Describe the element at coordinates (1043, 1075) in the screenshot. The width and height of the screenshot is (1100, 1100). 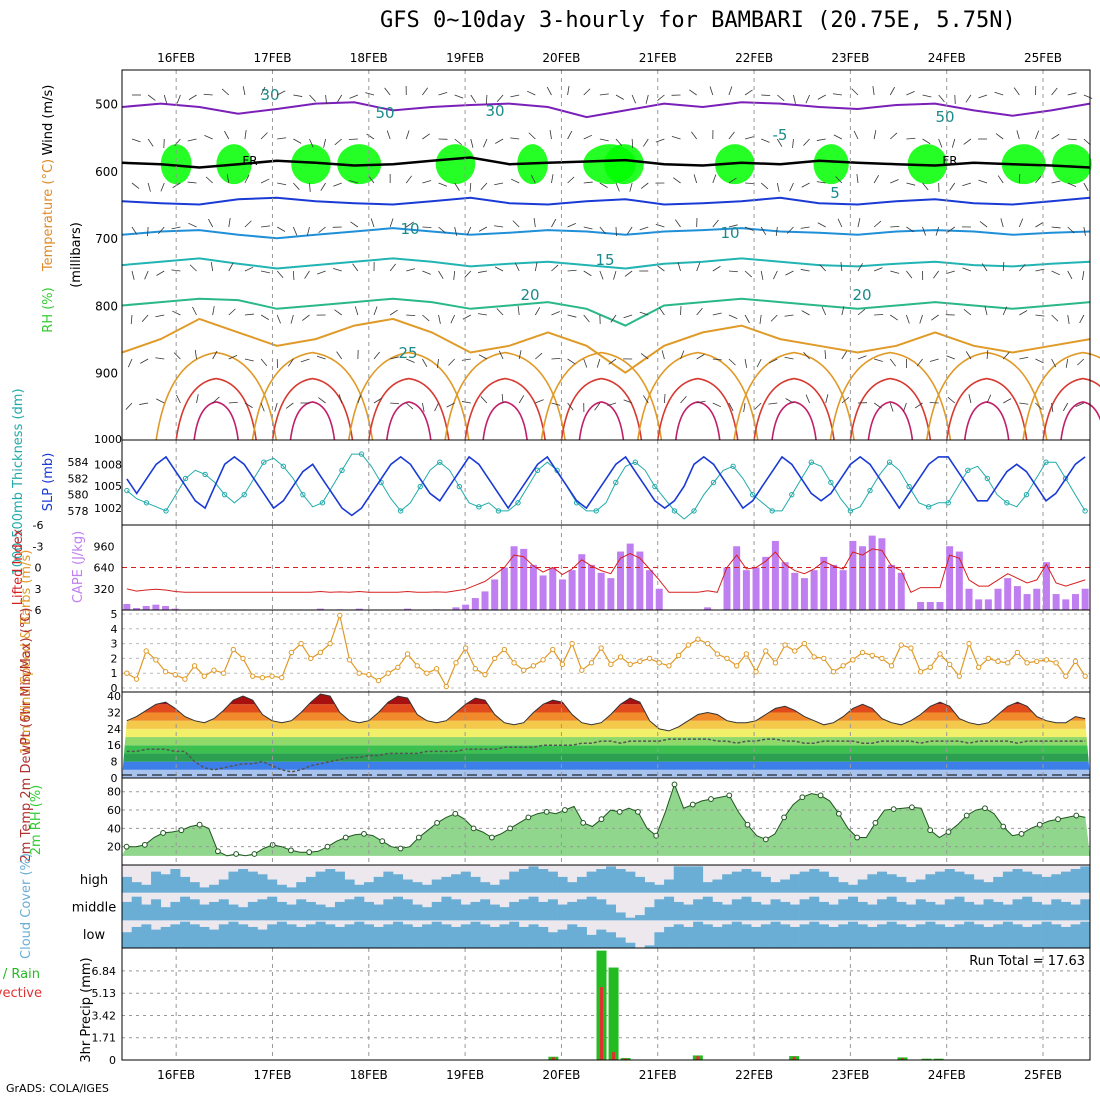
I see `date-label-bottom: 25FEB` at that location.